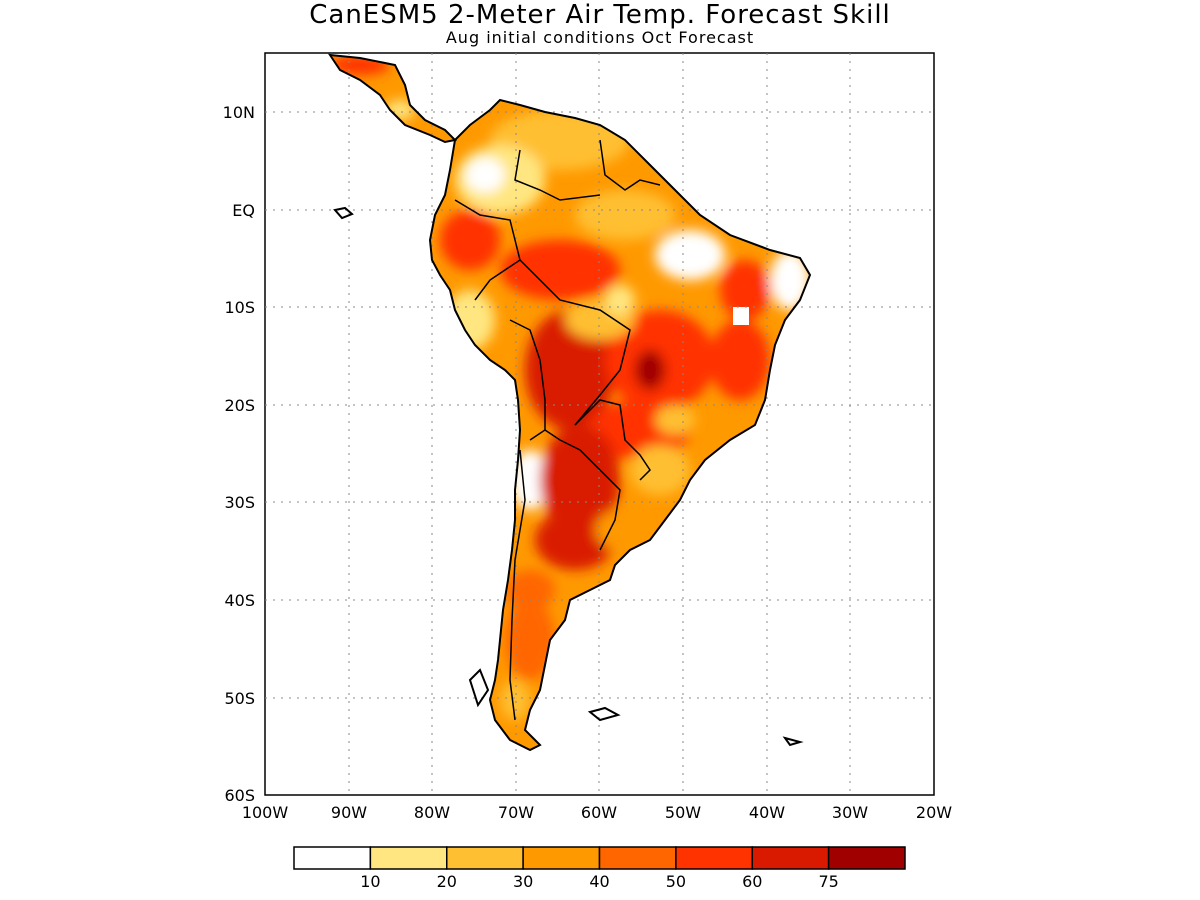 This screenshot has height=900, width=1200. Describe the element at coordinates (239, 600) in the screenshot. I see `y-tick-label: 40S` at that location.